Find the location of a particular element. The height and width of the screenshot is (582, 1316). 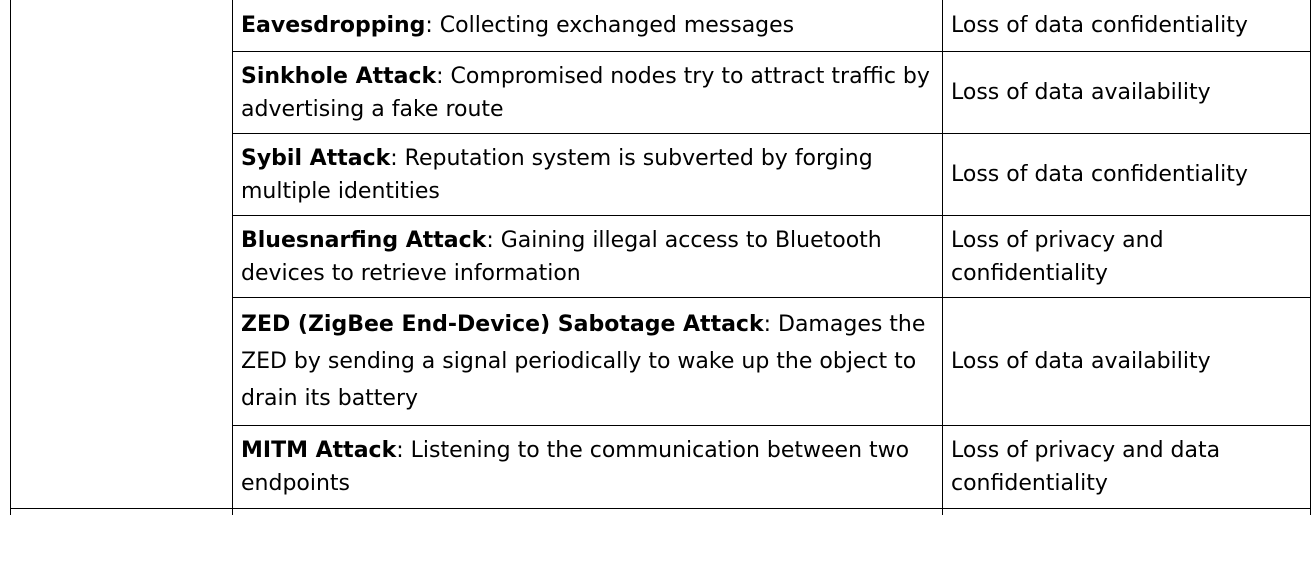

category-cell is located at coordinates (121, 254).